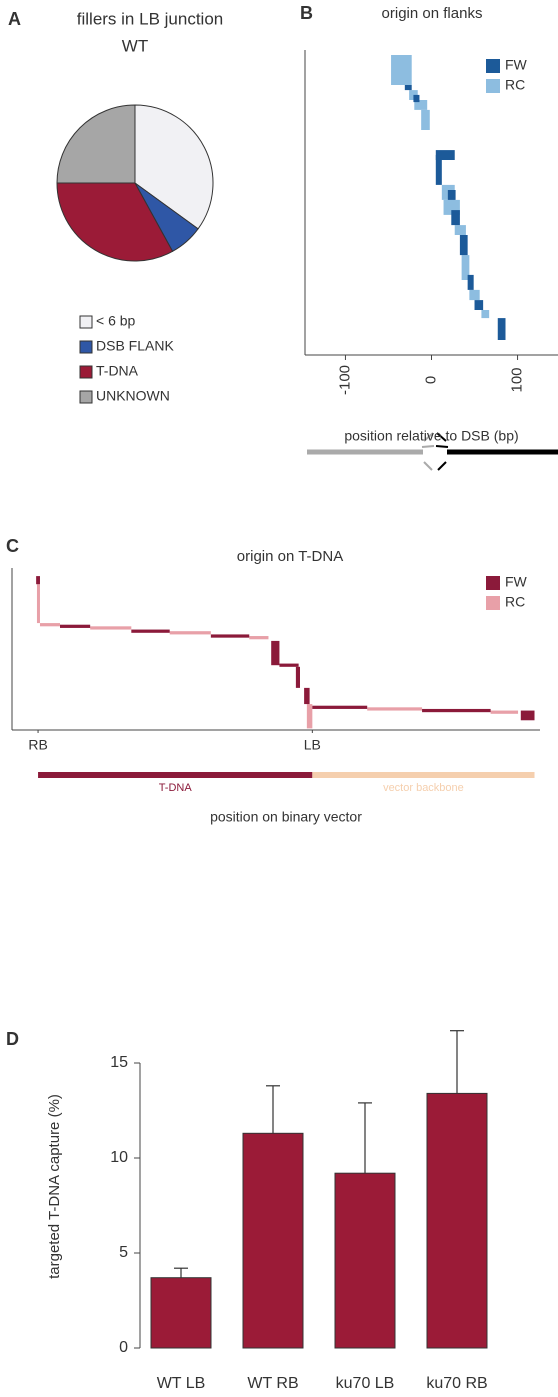  What do you see at coordinates (432, 13) in the screenshot?
I see `chart-title: origin on flanks` at bounding box center [432, 13].